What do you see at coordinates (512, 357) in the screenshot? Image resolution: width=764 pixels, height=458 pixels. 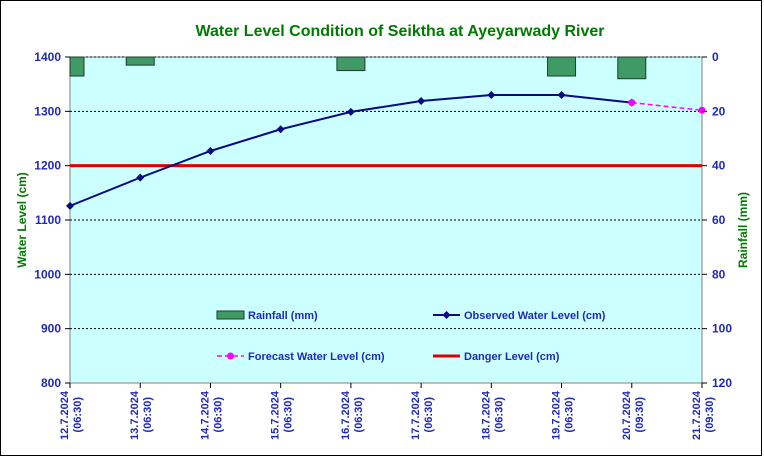 I see `legend-danger-label: Danger Level (cm)` at bounding box center [512, 357].